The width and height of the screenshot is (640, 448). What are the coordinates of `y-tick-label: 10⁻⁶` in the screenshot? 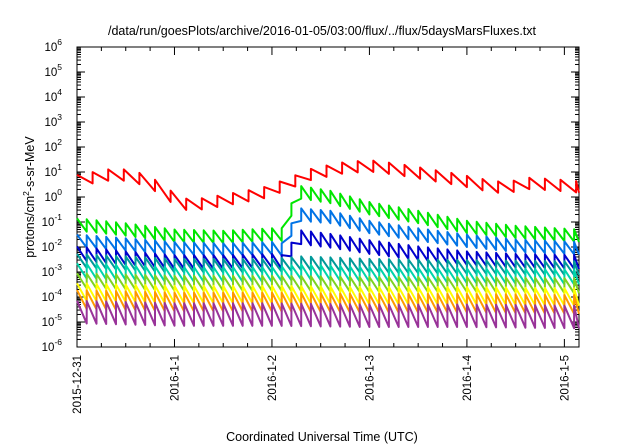 It's located at (52, 345).